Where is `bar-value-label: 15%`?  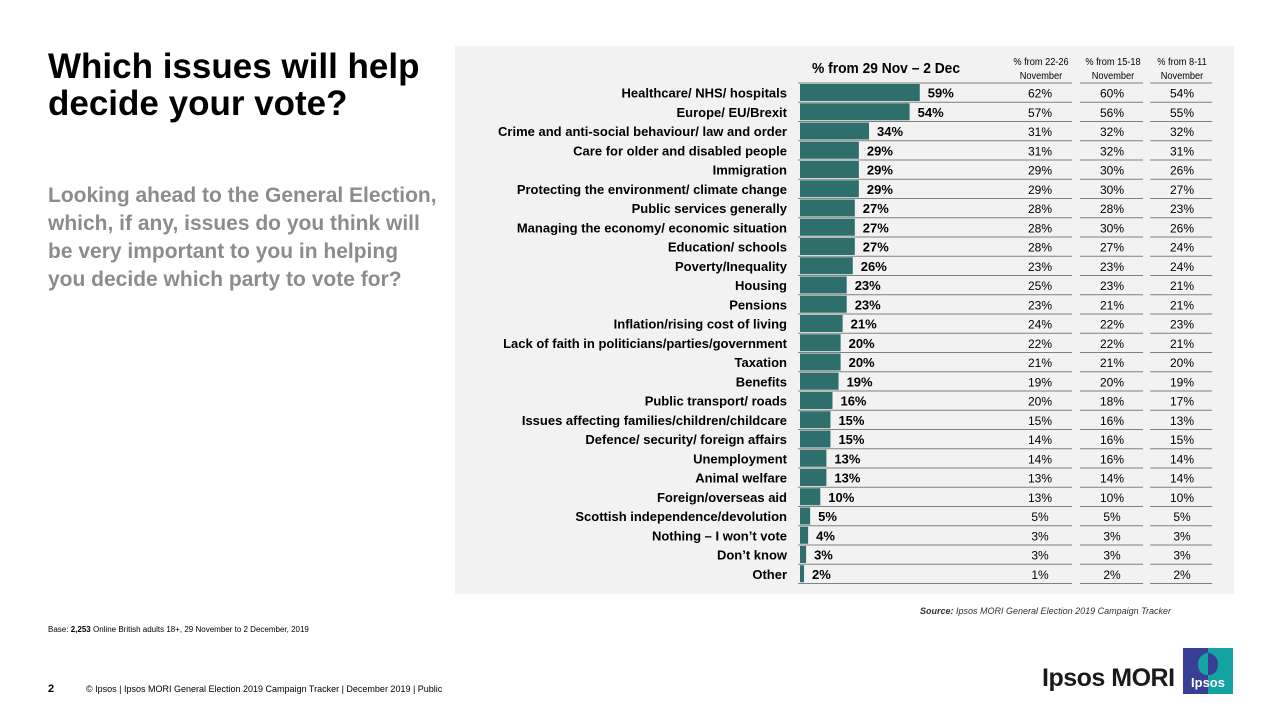 bar-value-label: 15% is located at coordinates (851, 420).